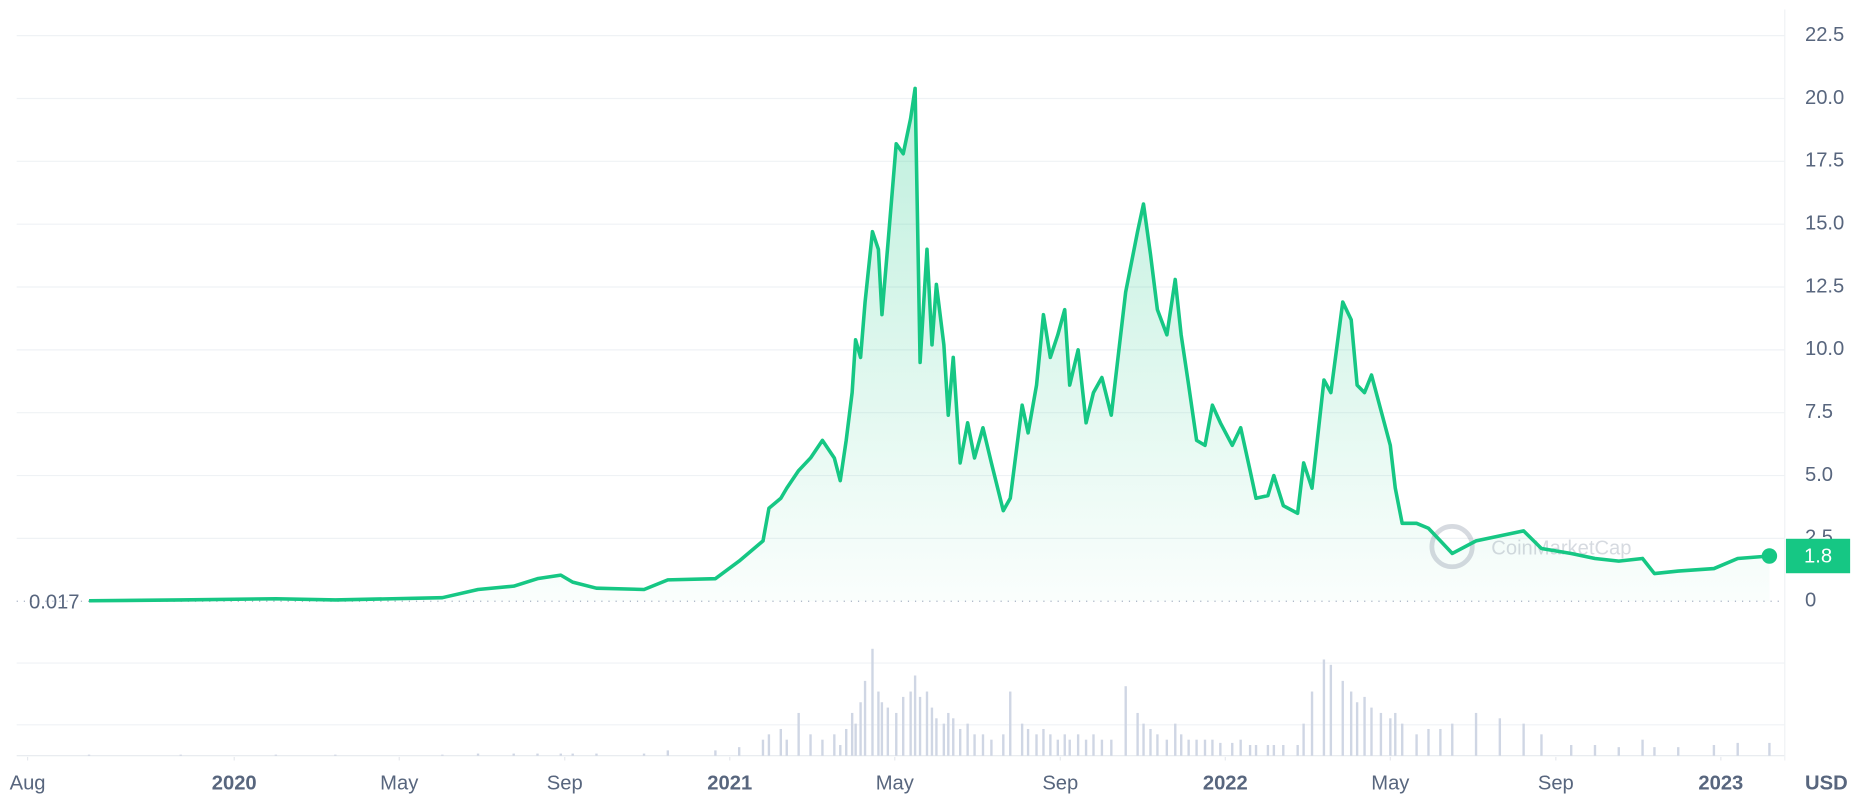 The image size is (1868, 808). Describe the element at coordinates (1819, 475) in the screenshot. I see `y-tick-label: 5.0` at that location.